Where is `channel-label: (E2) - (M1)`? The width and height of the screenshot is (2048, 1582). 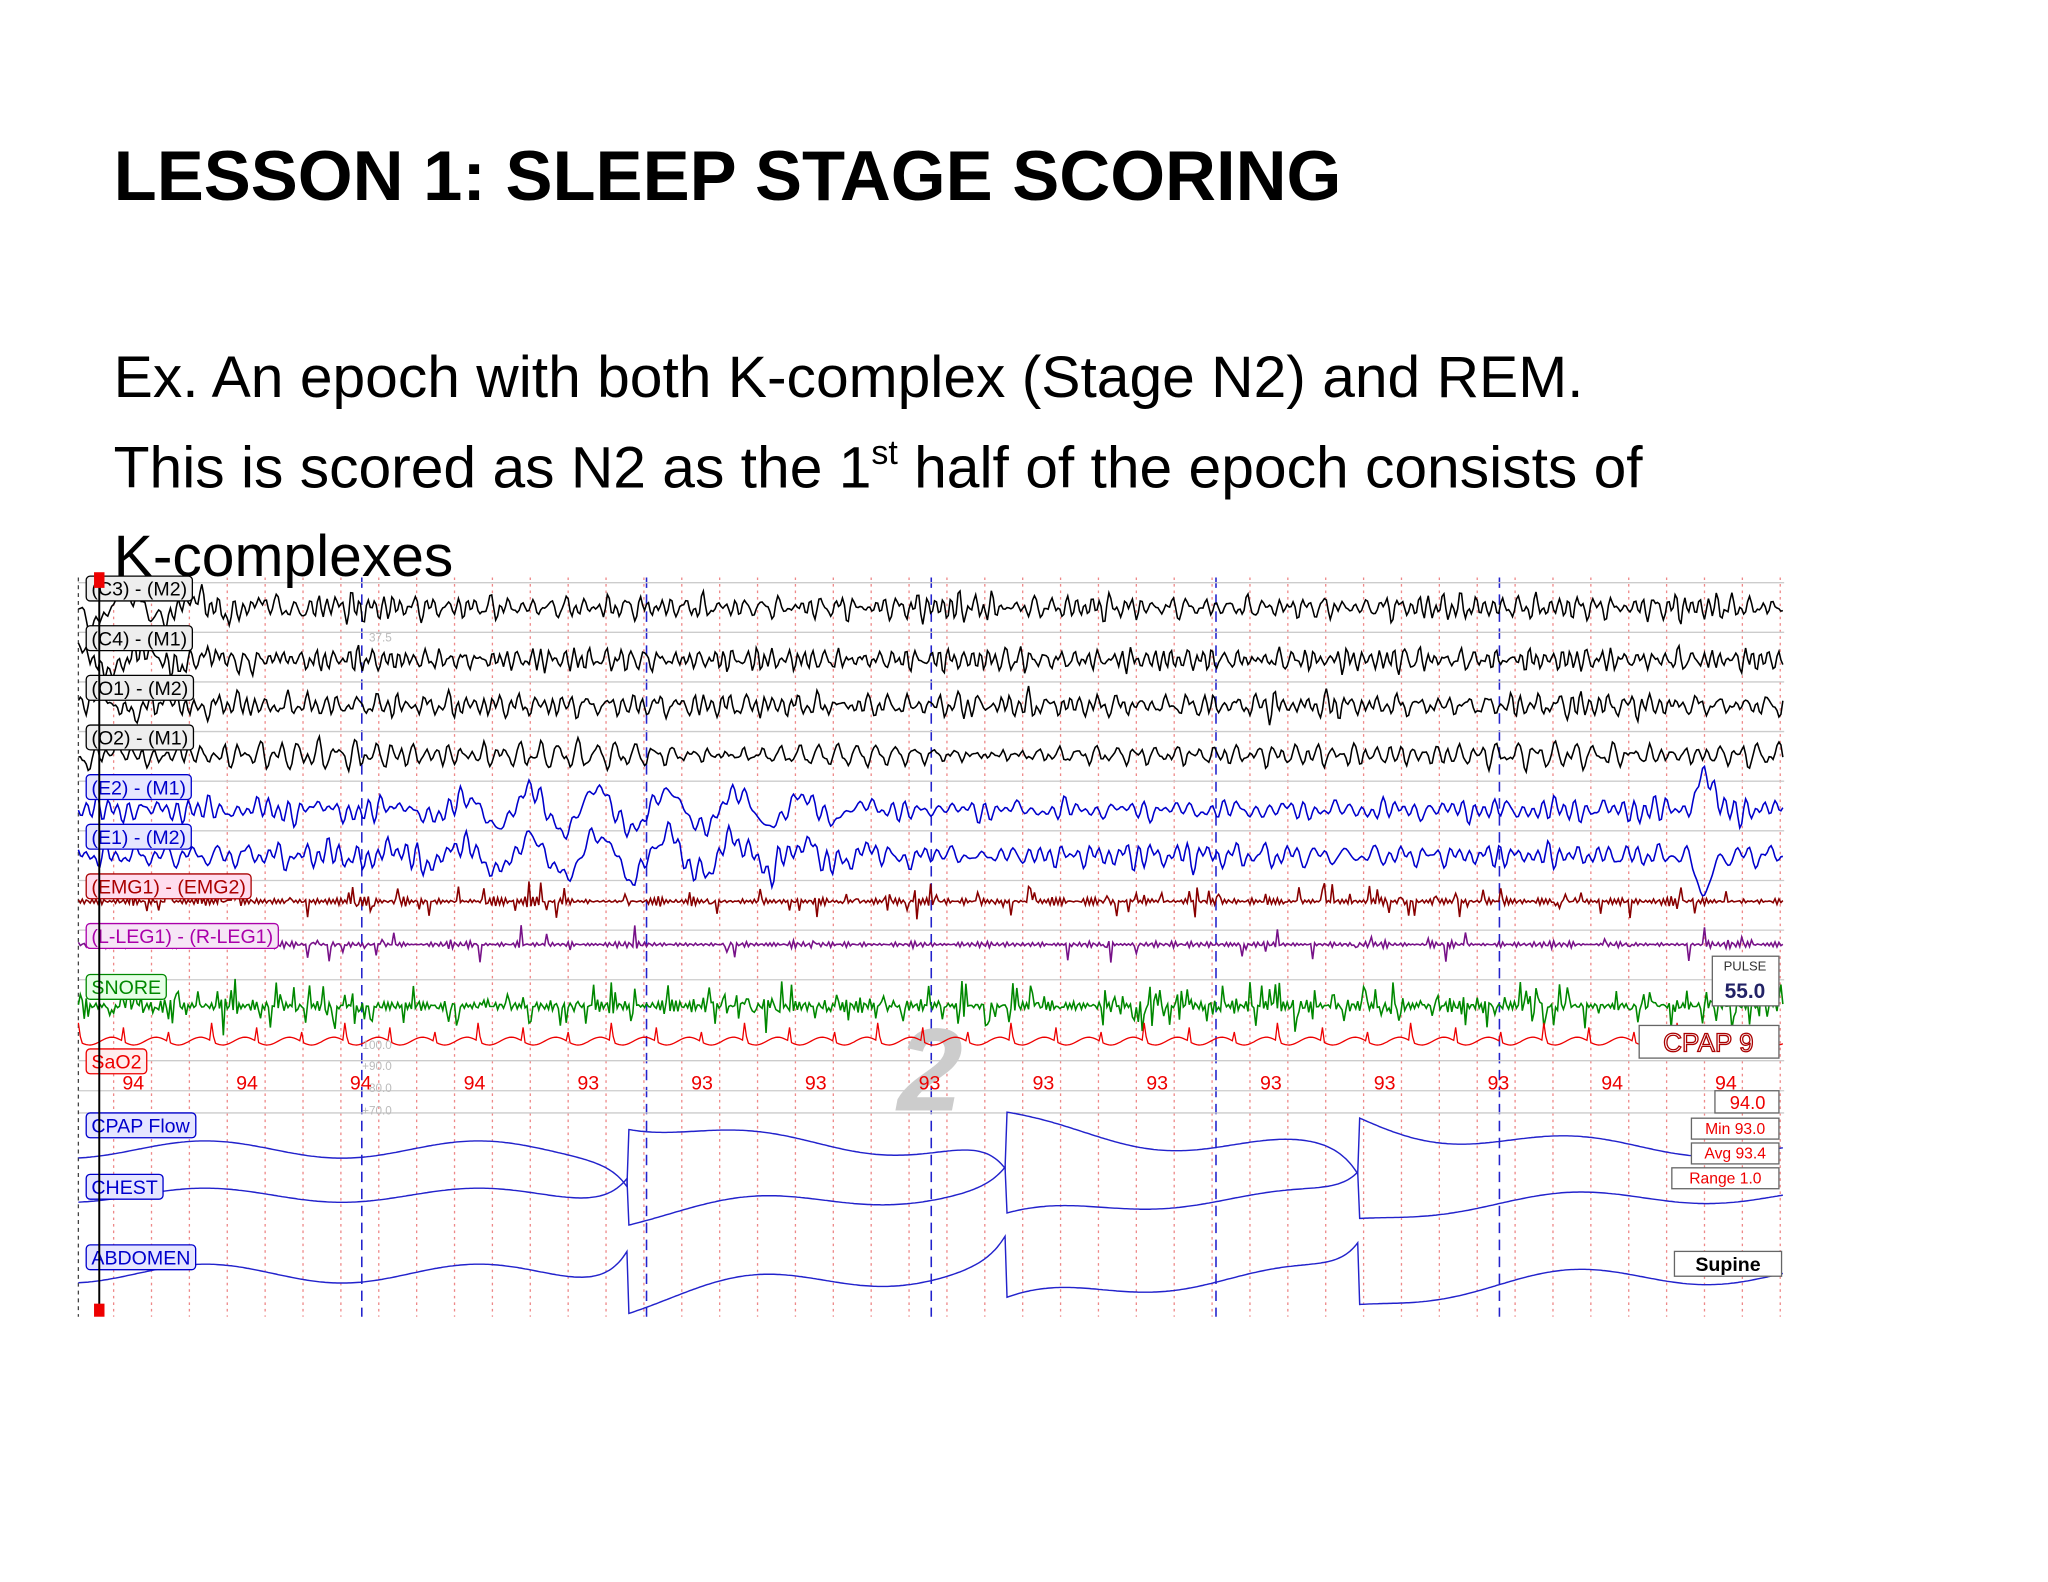
channel-label: (E2) - (M1) is located at coordinates (138, 788).